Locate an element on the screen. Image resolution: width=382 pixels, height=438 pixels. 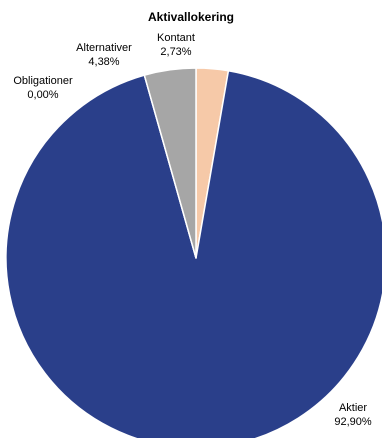
slice-value-obligationer: 0,00% is located at coordinates (43, 95).